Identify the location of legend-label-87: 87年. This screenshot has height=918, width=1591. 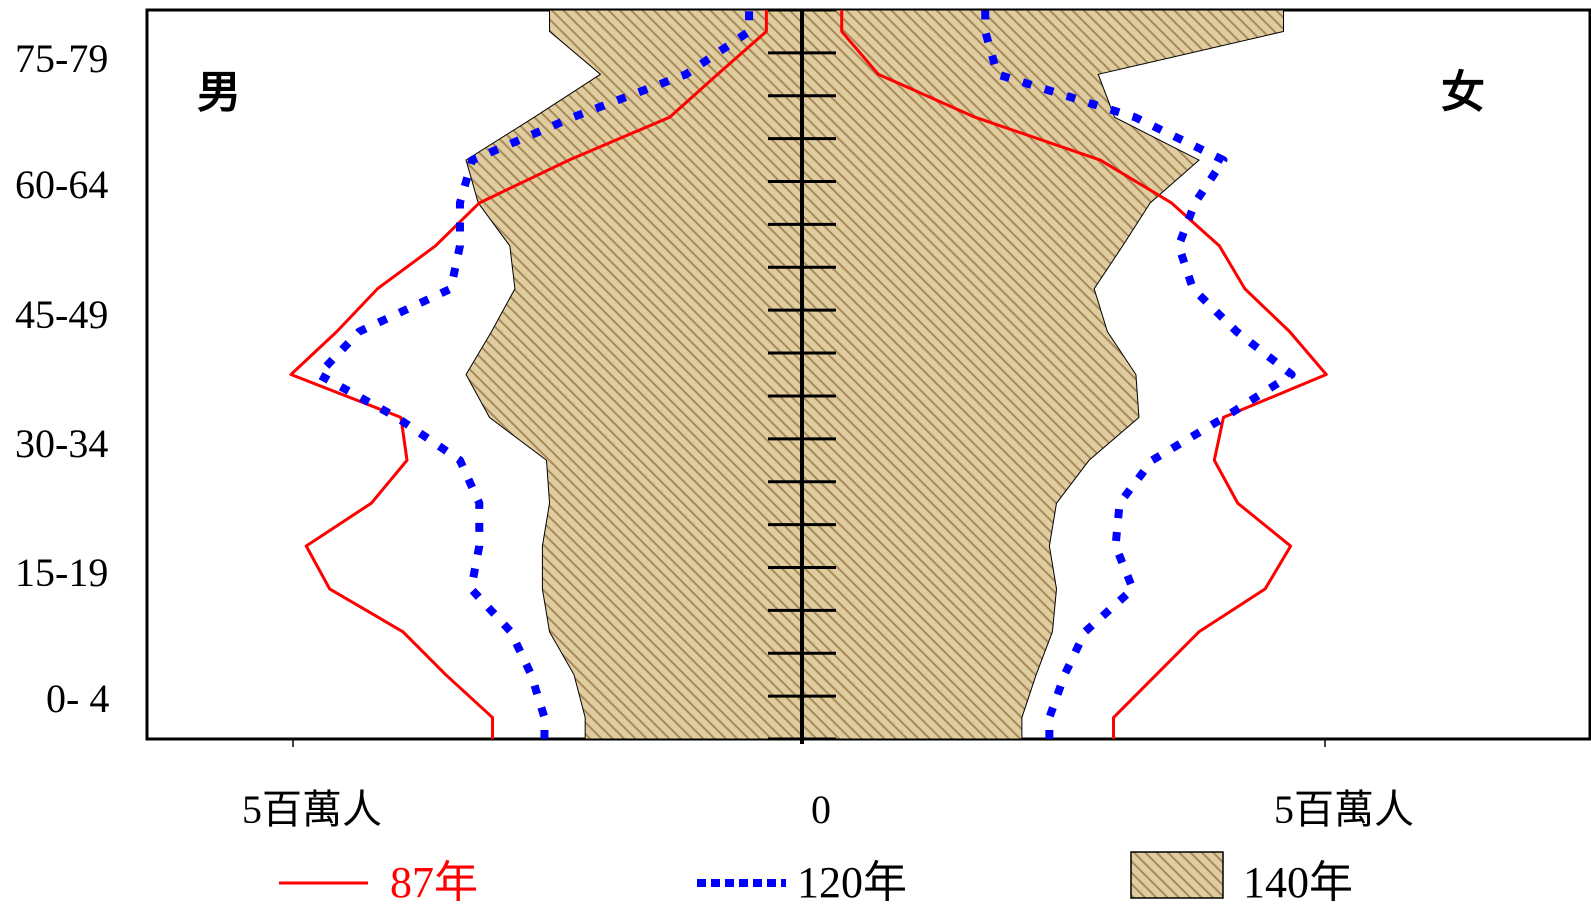
(434, 882).